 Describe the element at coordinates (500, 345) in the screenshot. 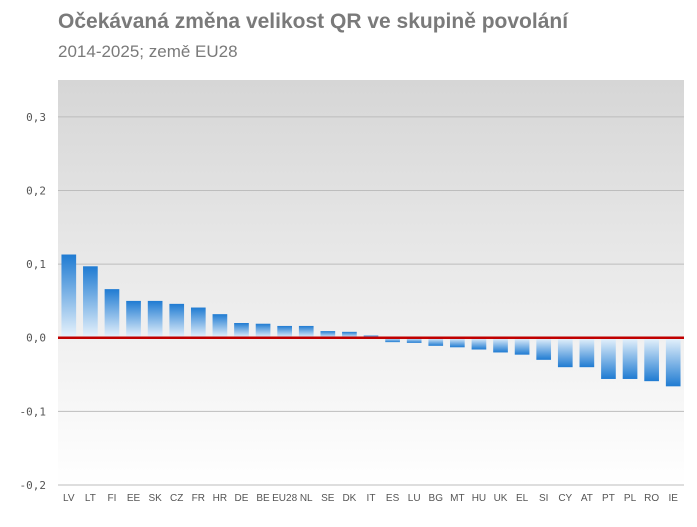

I see `bar-uk` at that location.